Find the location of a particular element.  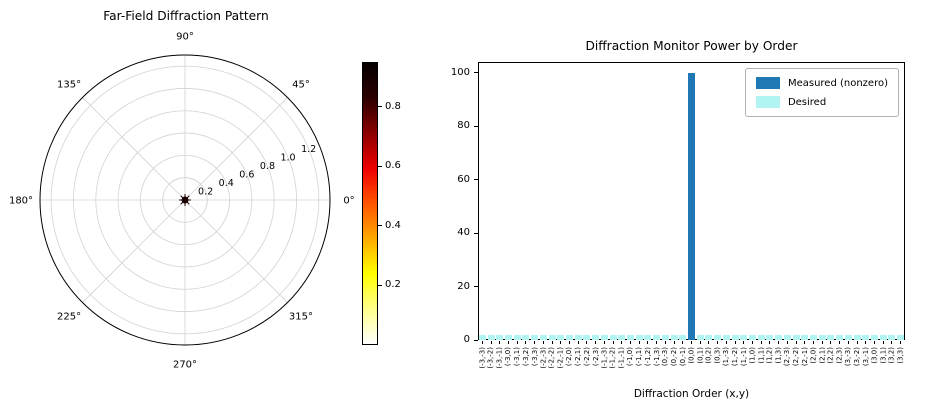

x-tick-label: (-2,2) is located at coordinates (586, 357).